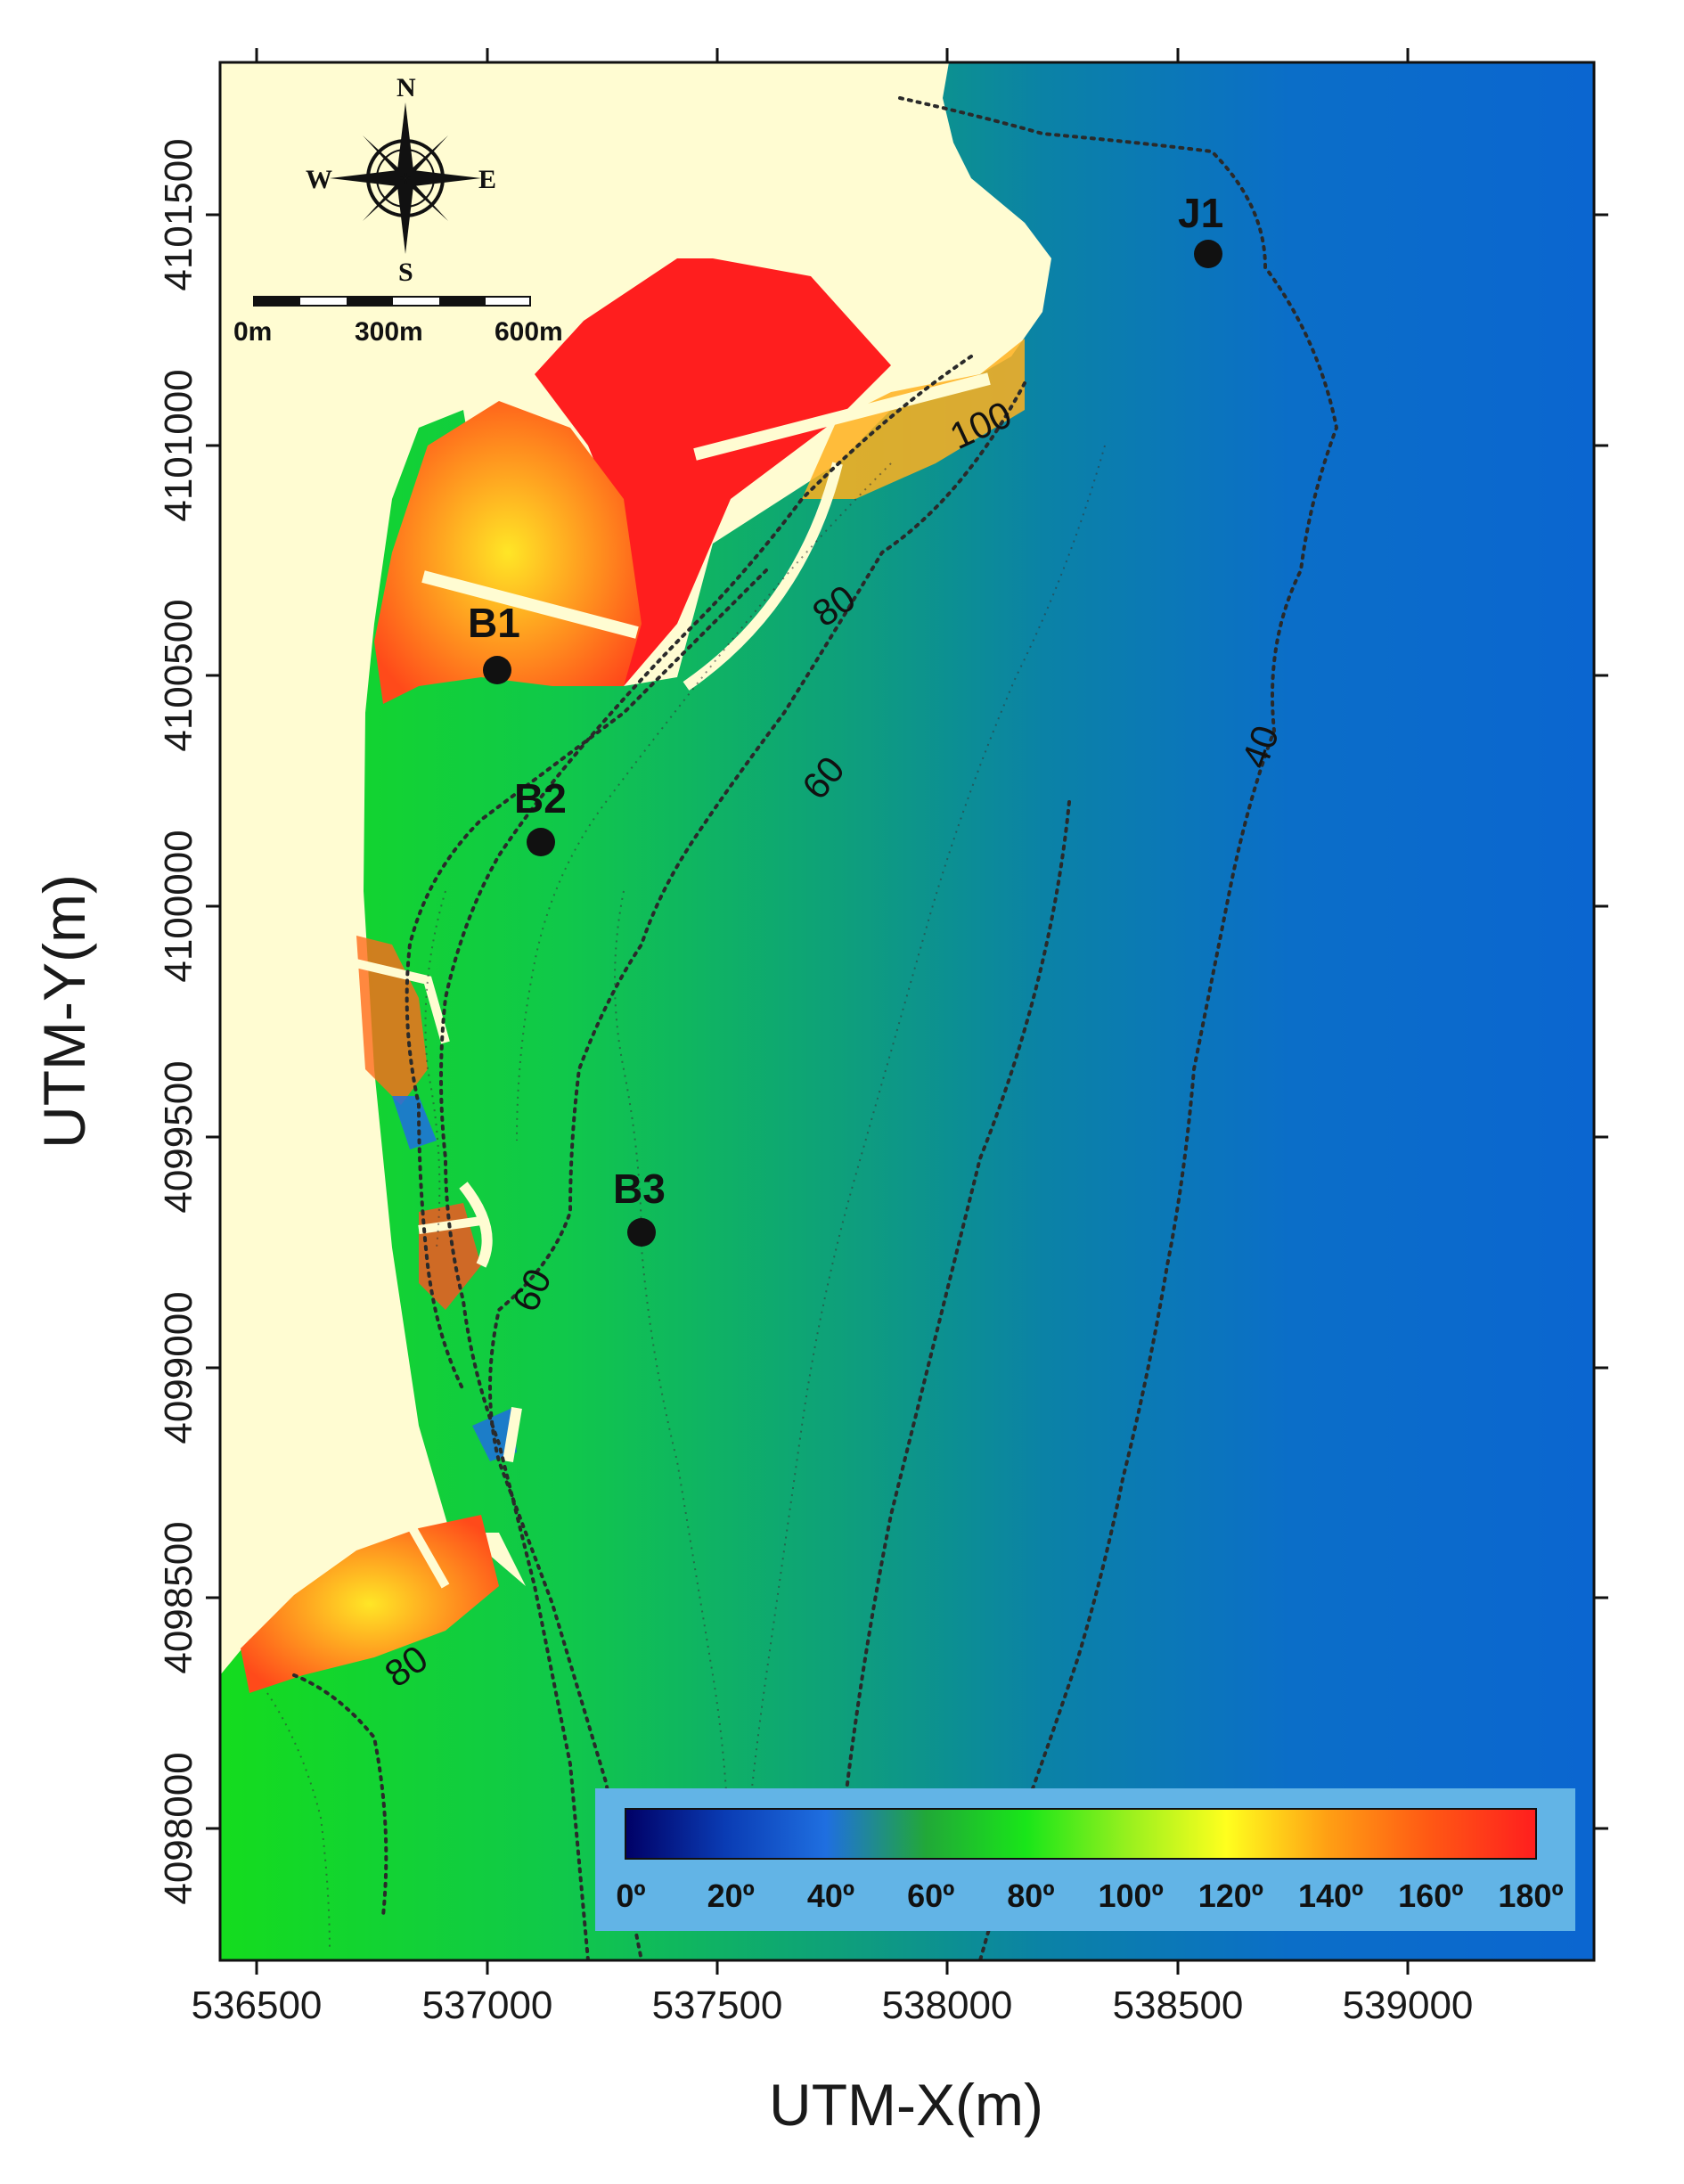  I want to click on scale-label: 300m, so click(389, 332).